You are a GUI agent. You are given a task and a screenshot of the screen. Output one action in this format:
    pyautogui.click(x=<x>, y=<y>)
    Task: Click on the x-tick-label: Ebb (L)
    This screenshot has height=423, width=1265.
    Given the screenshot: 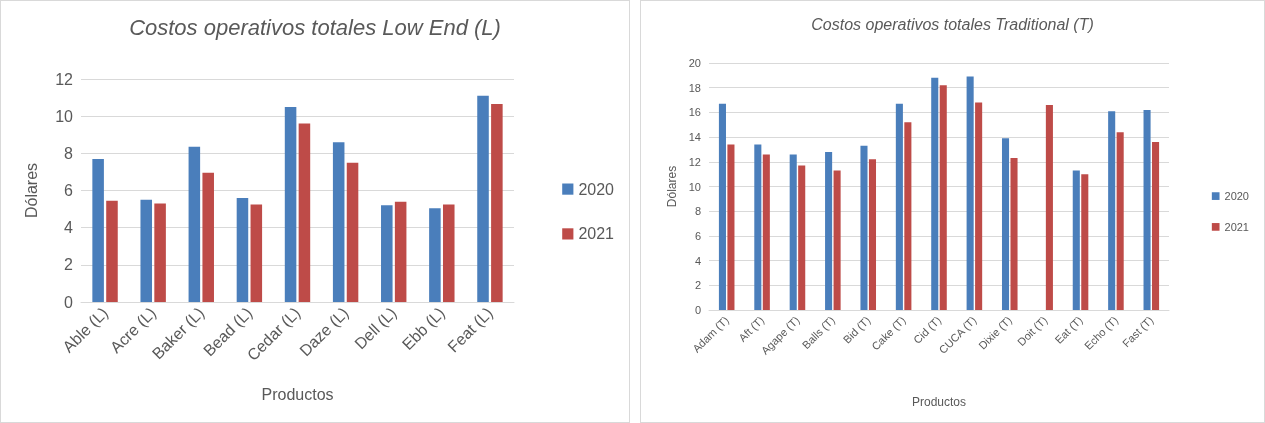 What is the action you would take?
    pyautogui.click(x=423, y=328)
    